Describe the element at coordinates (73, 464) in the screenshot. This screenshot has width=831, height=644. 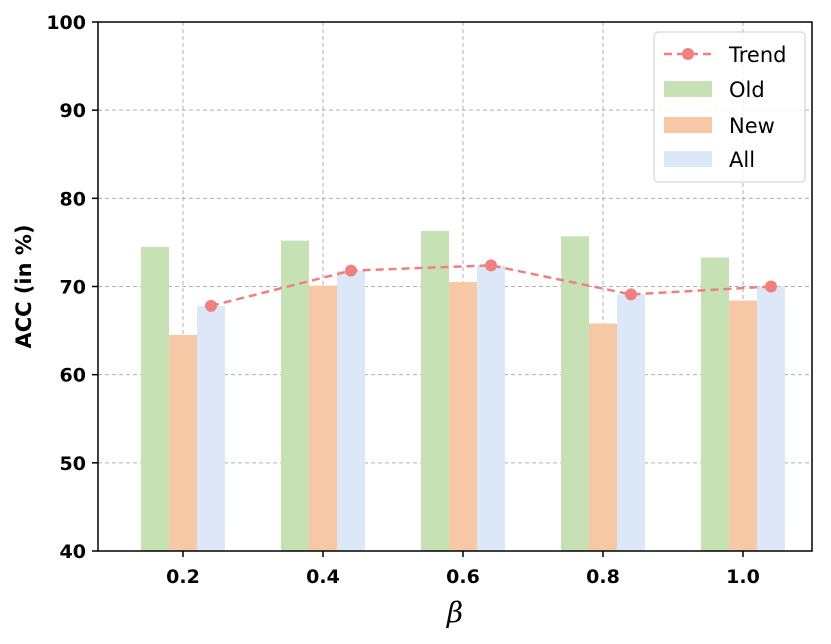
I see `y-tick-label-1: 50` at that location.